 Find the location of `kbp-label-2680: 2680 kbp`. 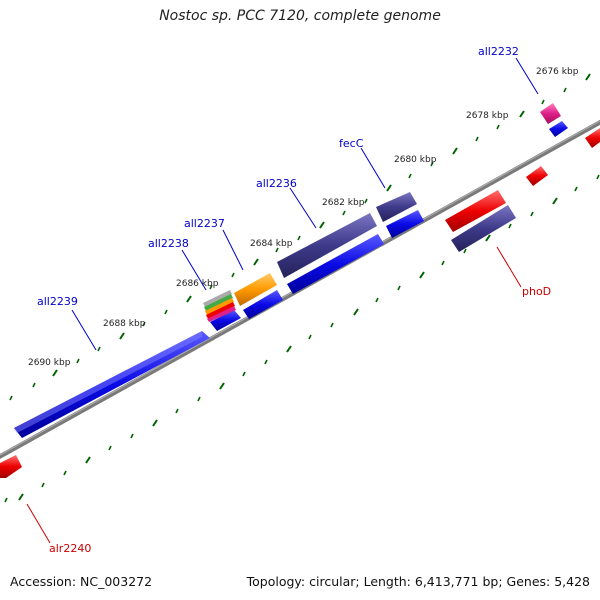

kbp-label-2680: 2680 kbp is located at coordinates (415, 160).